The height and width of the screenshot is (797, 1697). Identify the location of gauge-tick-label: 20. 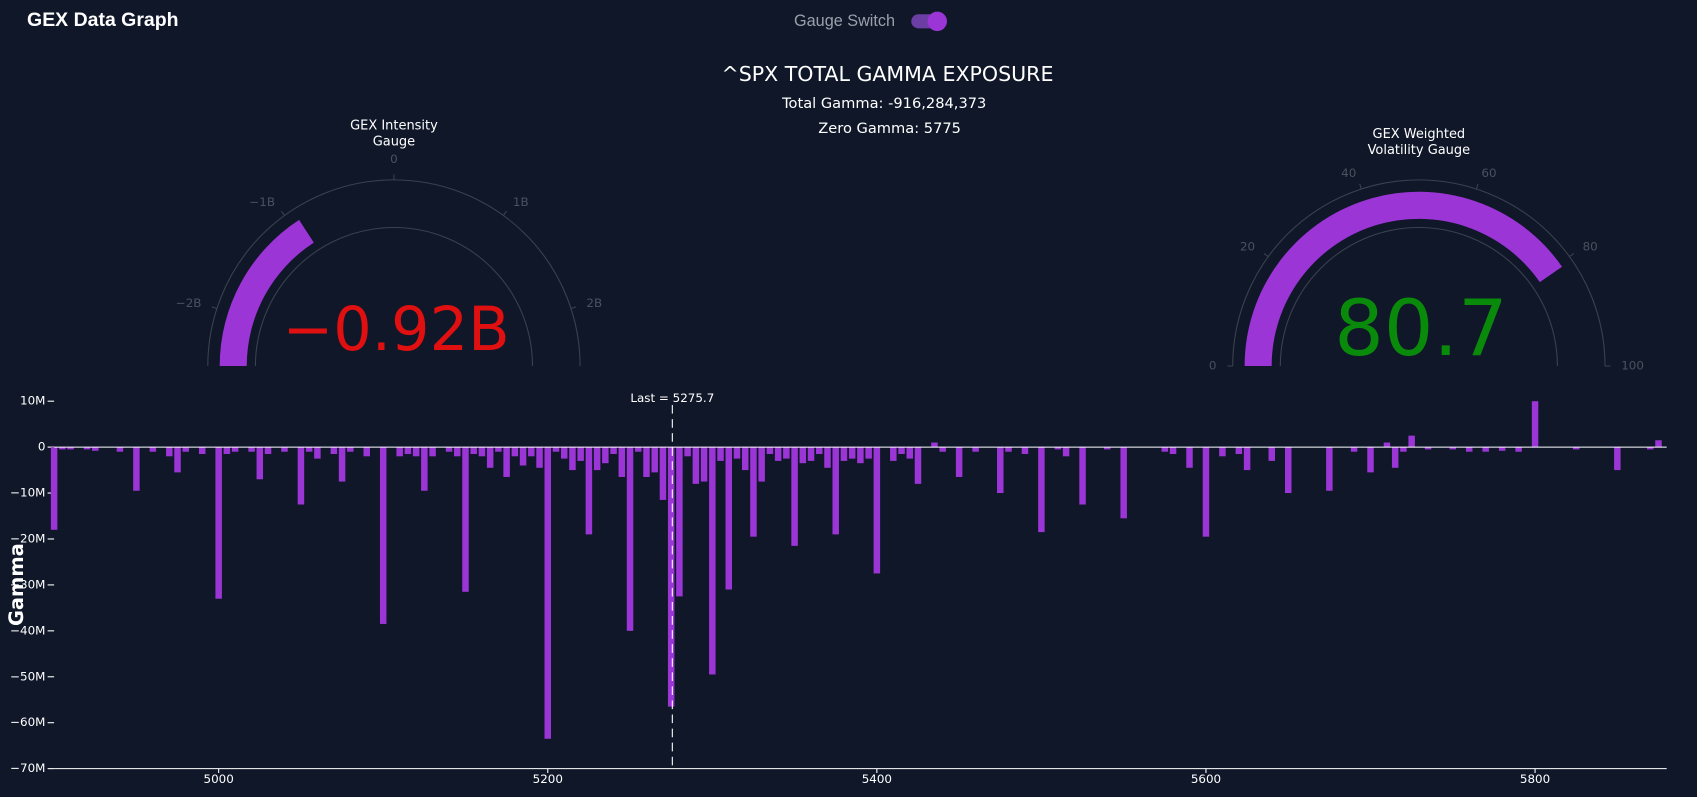
(1247, 247).